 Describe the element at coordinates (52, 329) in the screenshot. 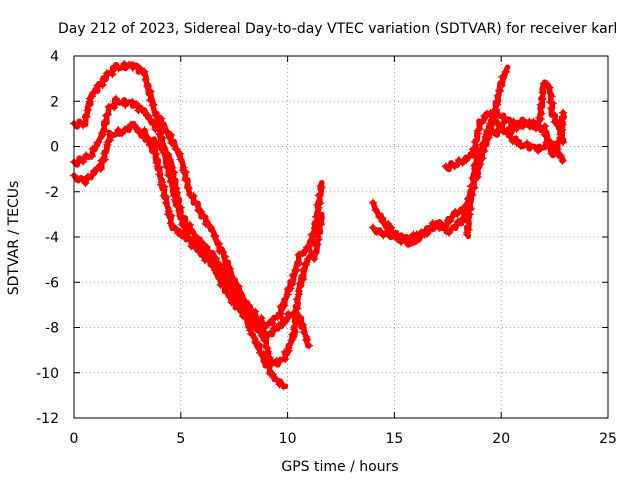

I see `y-tick-label: -8` at that location.